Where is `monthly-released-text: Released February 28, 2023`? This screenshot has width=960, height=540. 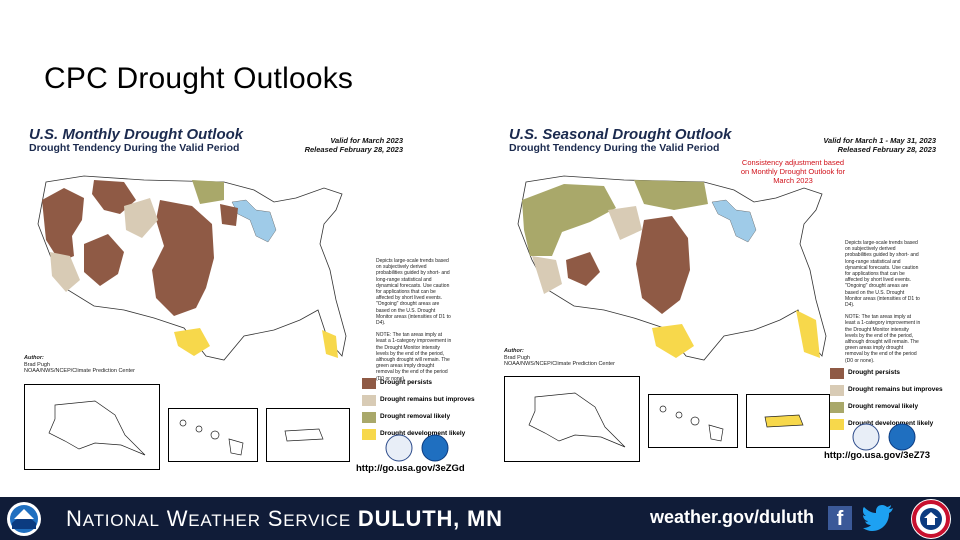 monthly-released-text: Released February 28, 2023 is located at coordinates (353, 149).